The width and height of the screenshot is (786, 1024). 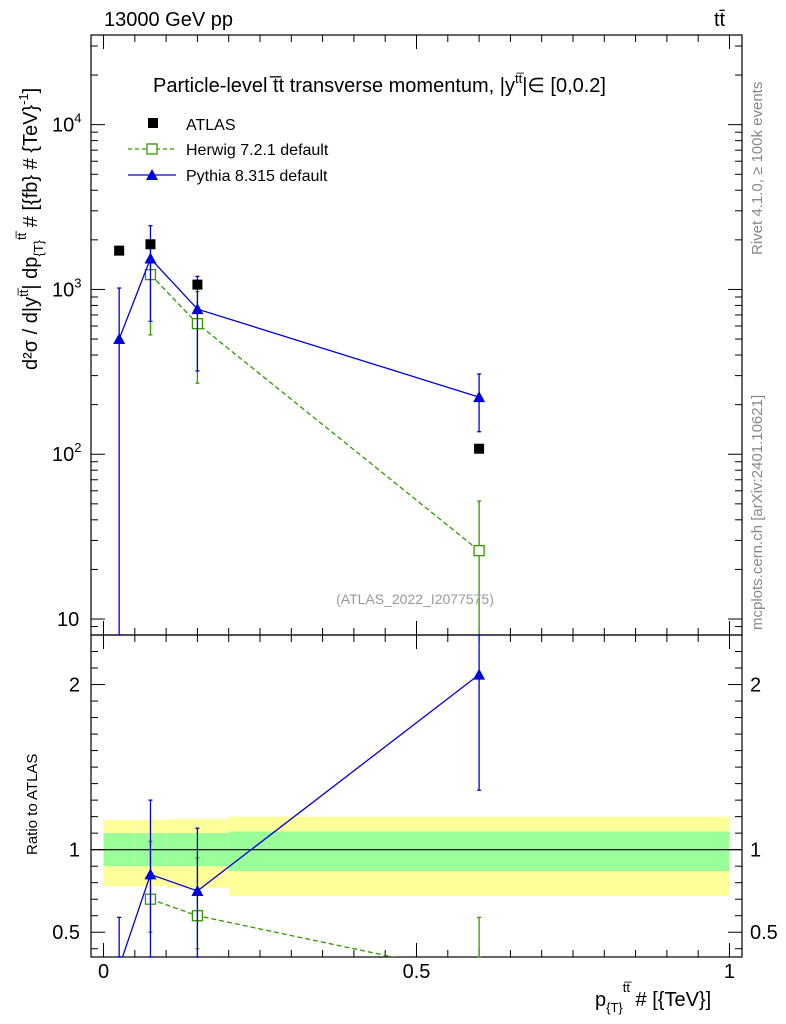 What do you see at coordinates (755, 851) in the screenshot?
I see `ratio-ytick-label-right-1: 1` at bounding box center [755, 851].